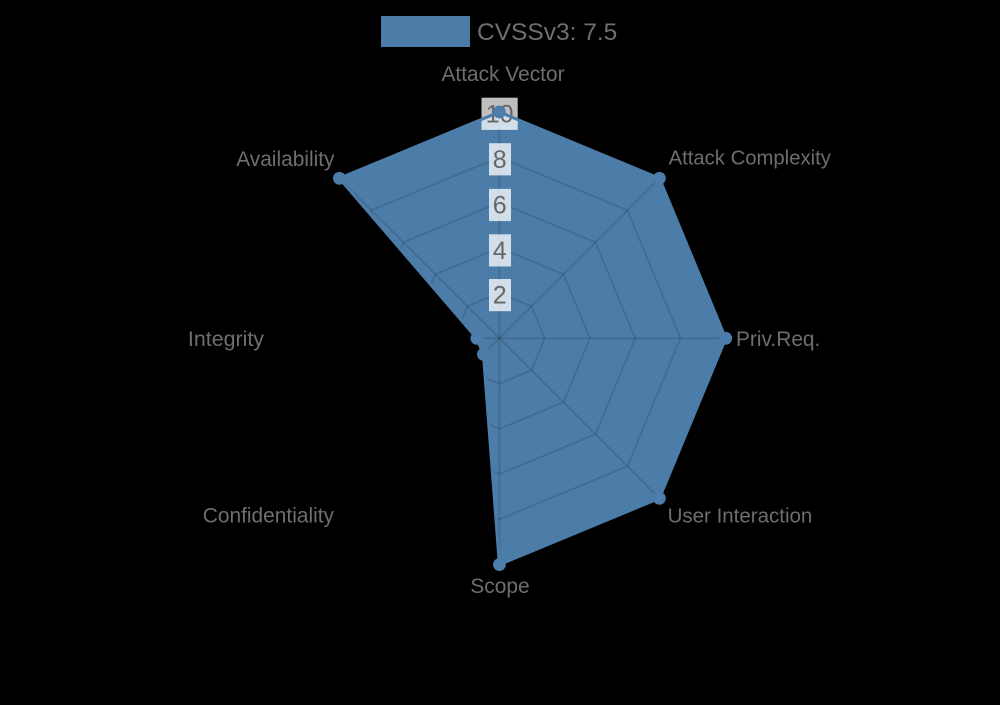  What do you see at coordinates (500, 206) in the screenshot?
I see `svg-text: 6` at bounding box center [500, 206].